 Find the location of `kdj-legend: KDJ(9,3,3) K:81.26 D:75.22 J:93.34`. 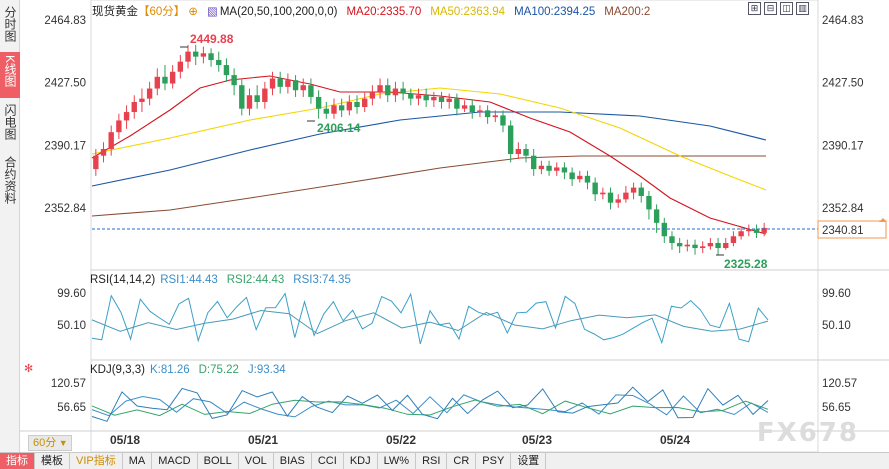

kdj-legend: KDJ(9,3,3) K:81.26 D:75.22 J:93.34 is located at coordinates (192, 370).